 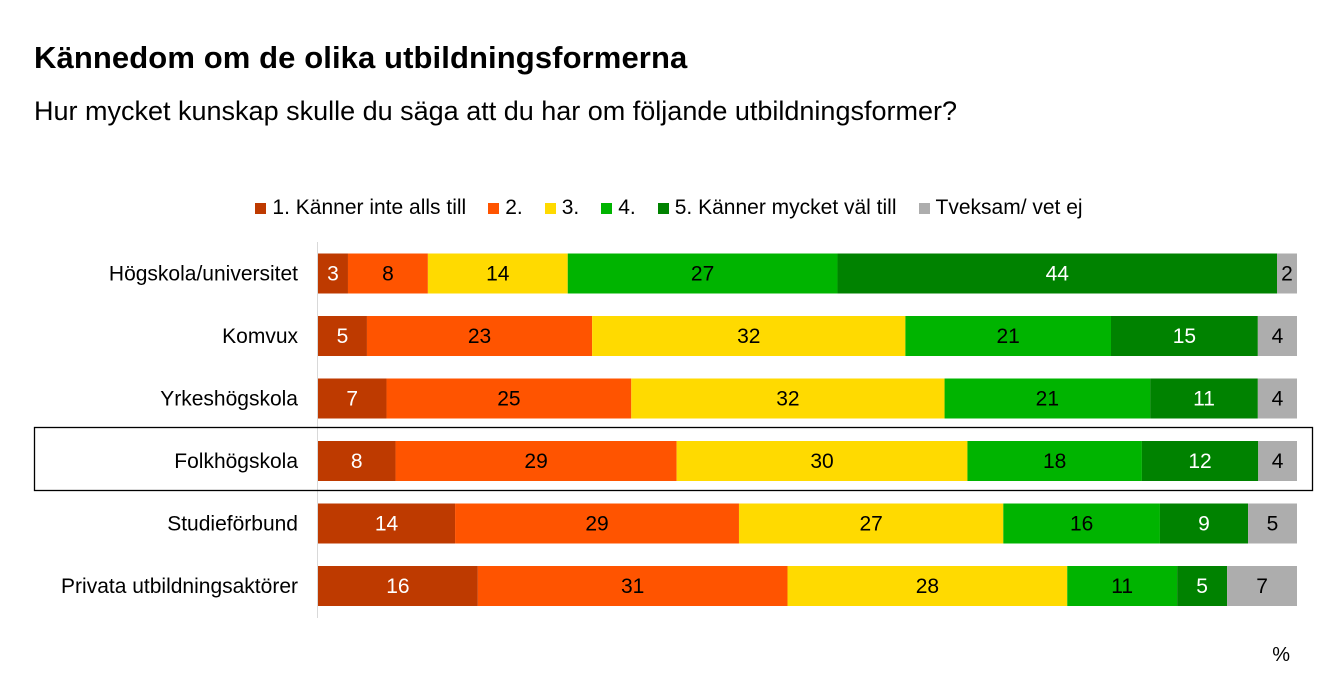 I want to click on data-label-studief-rbund-s6: 5, so click(x=1273, y=524).